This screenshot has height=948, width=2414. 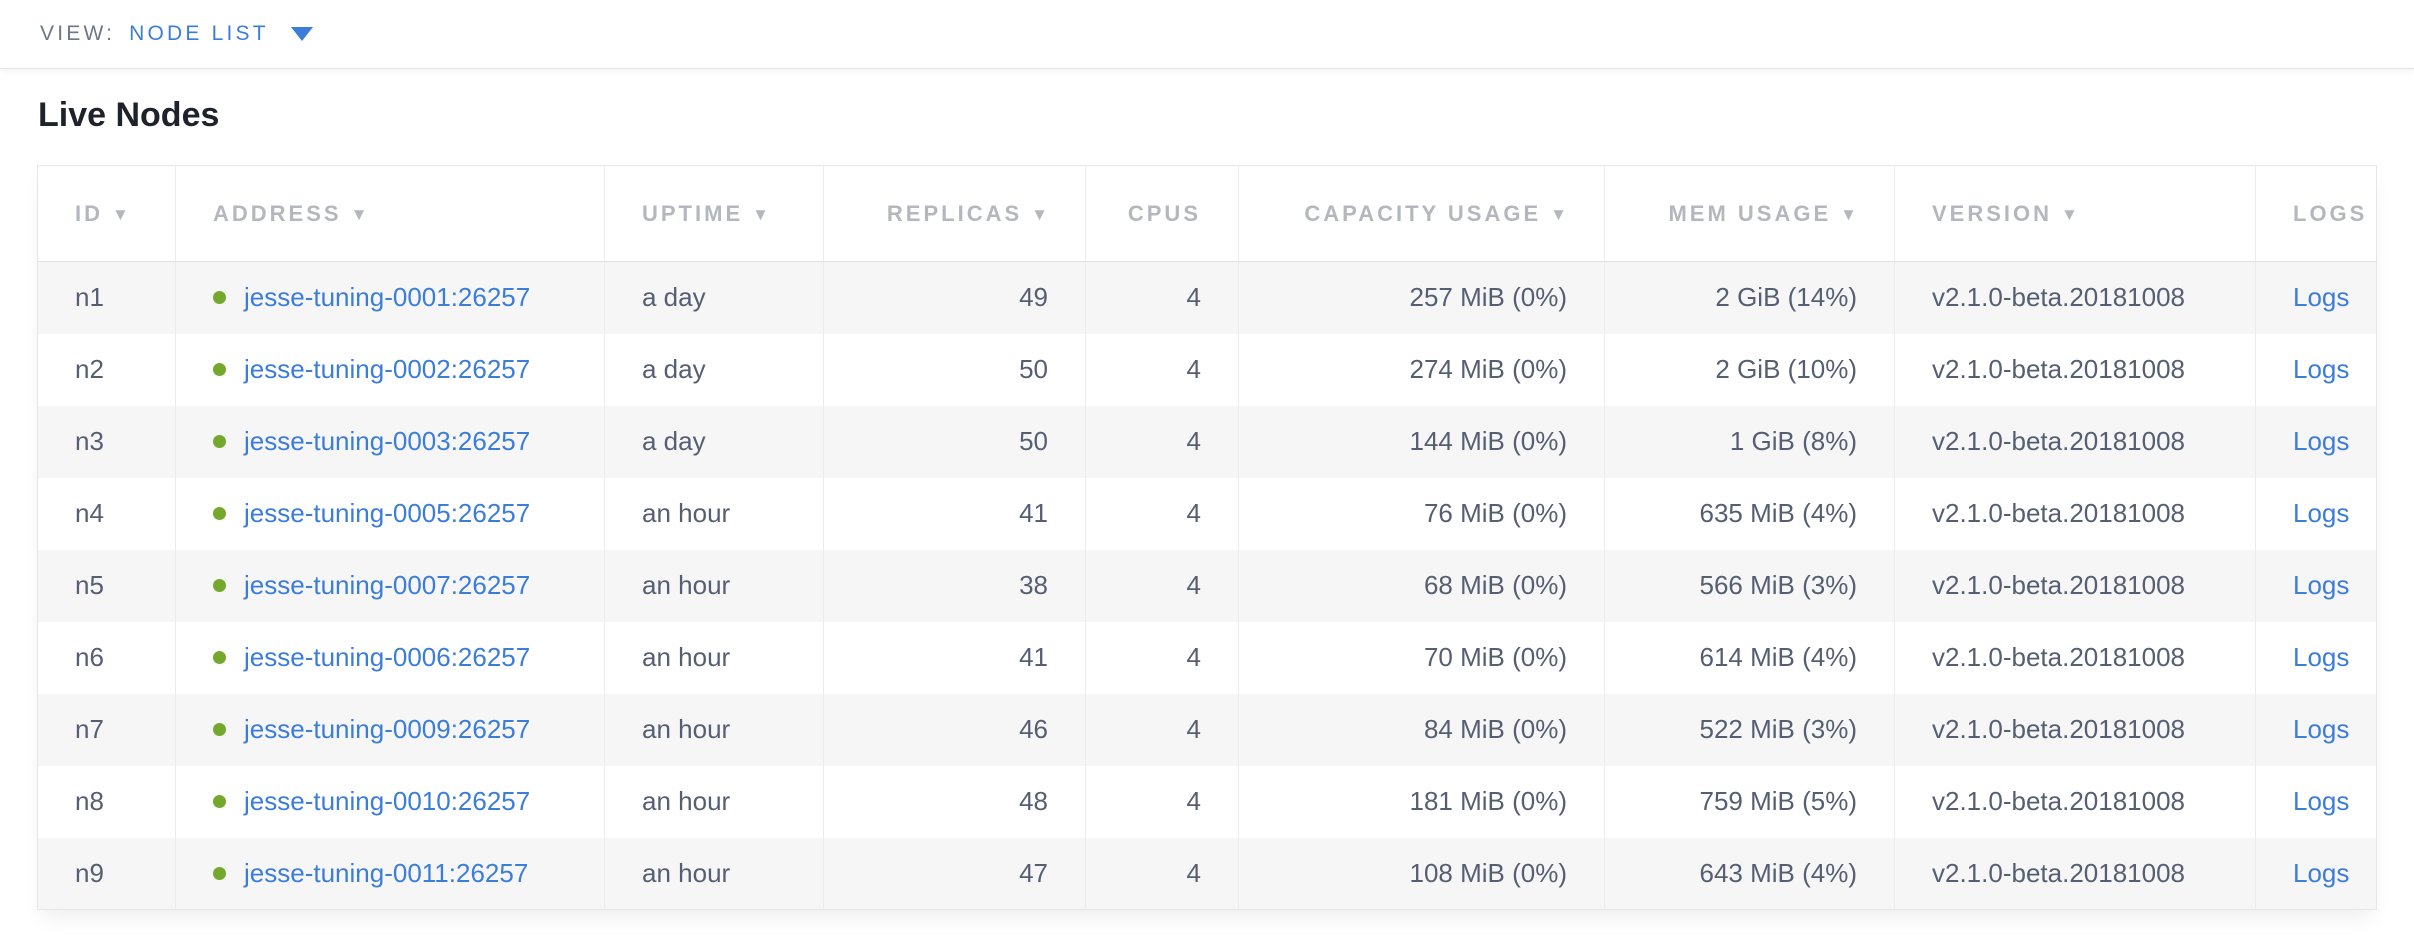 I want to click on node-address-cell: jesse-tuning-0006:26257, so click(x=390, y=657).